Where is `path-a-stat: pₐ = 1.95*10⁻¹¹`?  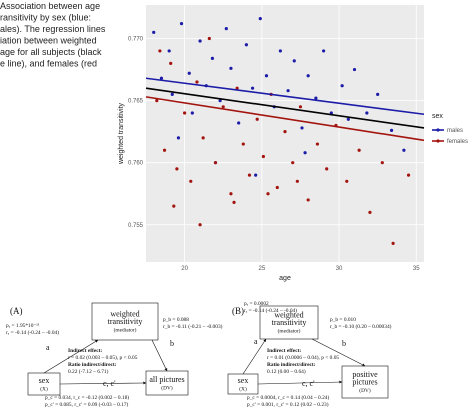
path-a-stat: pₐ = 1.95*10⁻¹¹ is located at coordinates (23, 326).